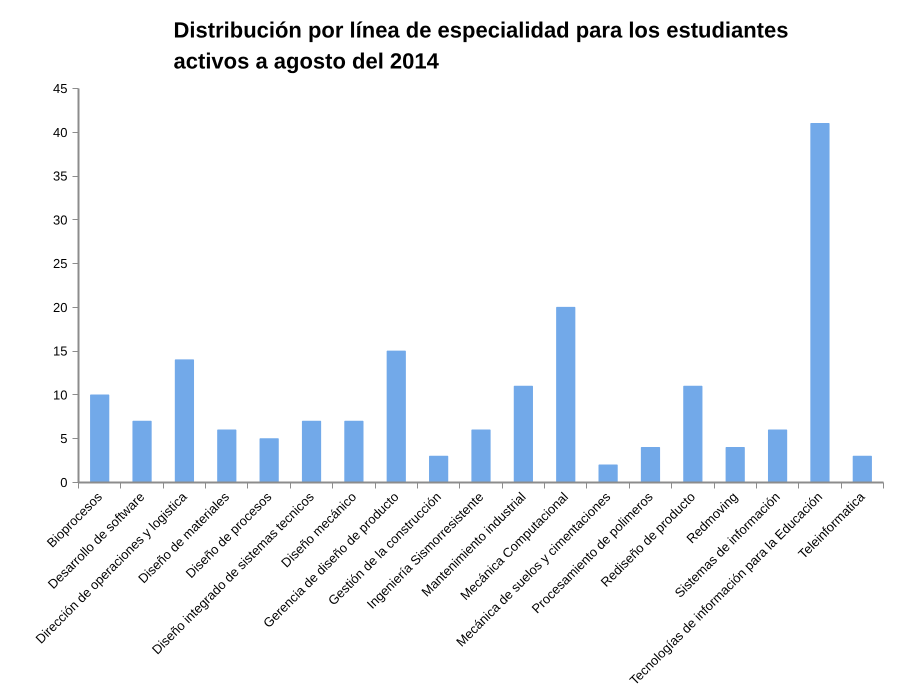  Describe the element at coordinates (64, 438) in the screenshot. I see `y-tick-label: 5` at that location.